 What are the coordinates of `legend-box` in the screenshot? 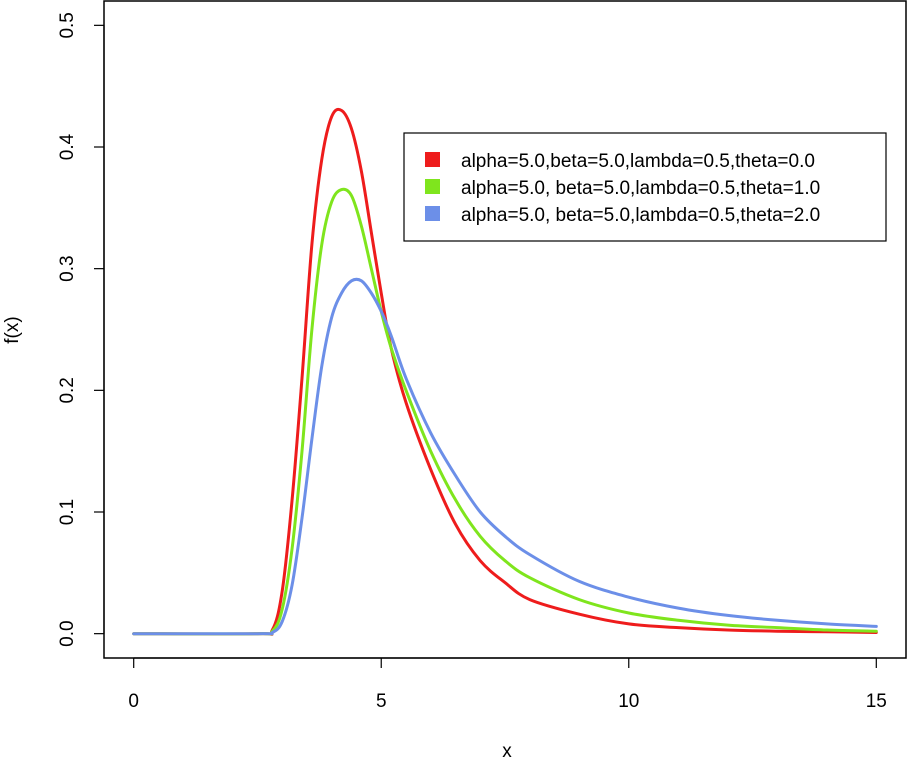 It's located at (645, 187).